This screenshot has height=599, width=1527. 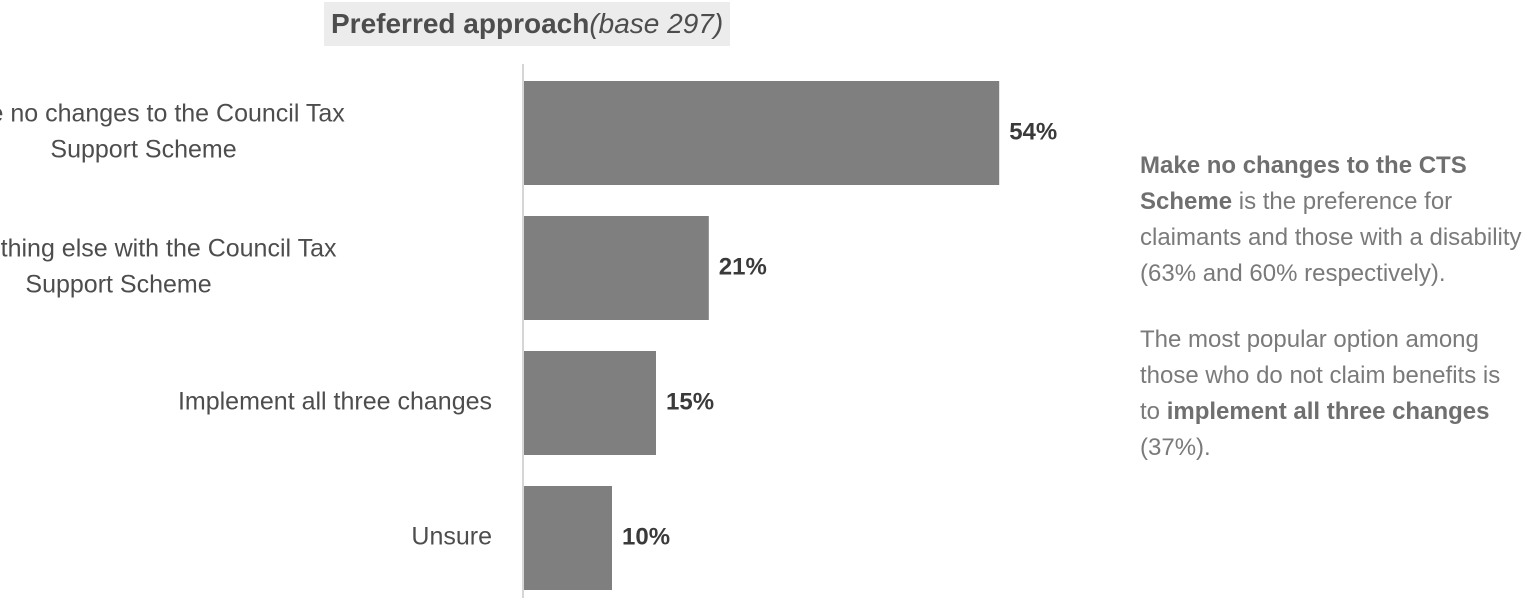 I want to click on commentary-highlight-2: implement all three changes, so click(x=1328, y=411).